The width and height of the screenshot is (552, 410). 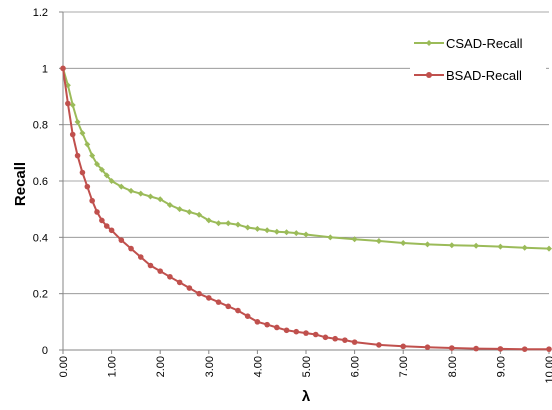 What do you see at coordinates (45, 69) in the screenshot?
I see `y-tick-label: 1` at bounding box center [45, 69].